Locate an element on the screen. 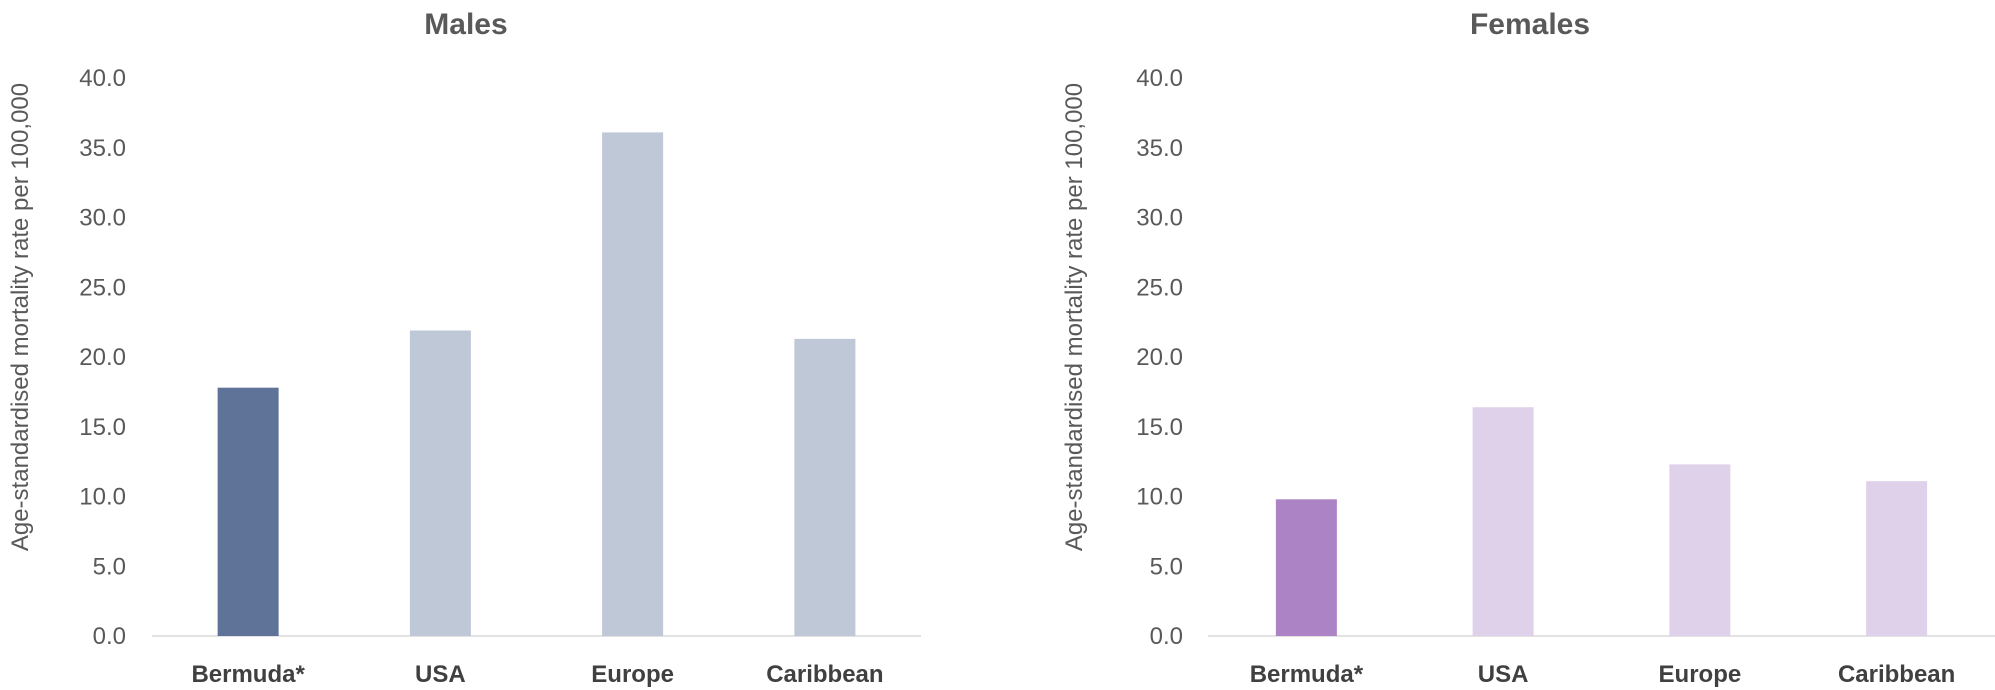 This screenshot has width=1995, height=690. males-x-tick-label: Caribbean is located at coordinates (824, 674).